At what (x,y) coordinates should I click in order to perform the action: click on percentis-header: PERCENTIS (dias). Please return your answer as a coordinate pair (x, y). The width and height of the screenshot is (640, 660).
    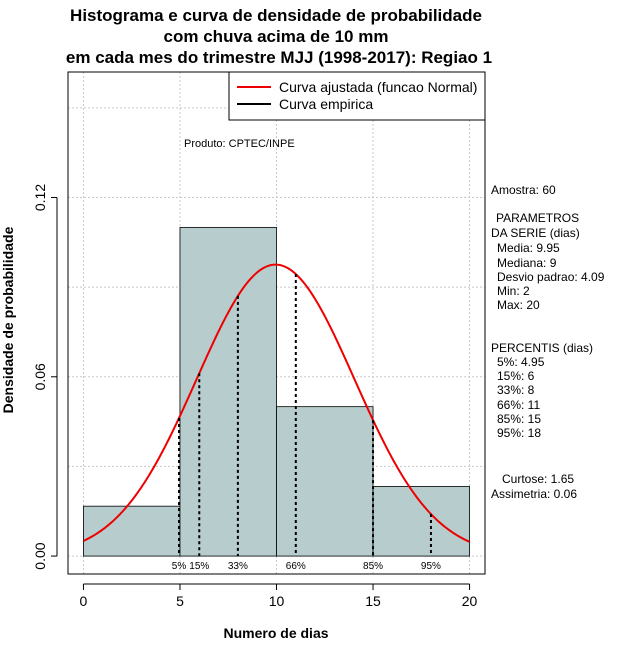
    Looking at the image, I should click on (542, 348).